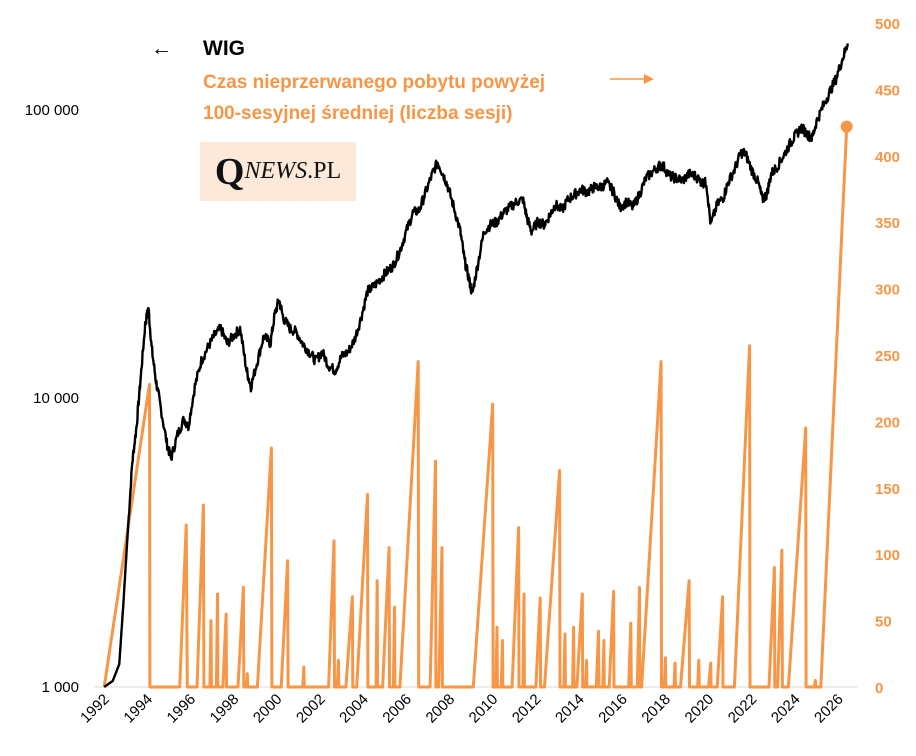  Describe the element at coordinates (182, 709) in the screenshot. I see `x-tick-1996: 1996` at that location.